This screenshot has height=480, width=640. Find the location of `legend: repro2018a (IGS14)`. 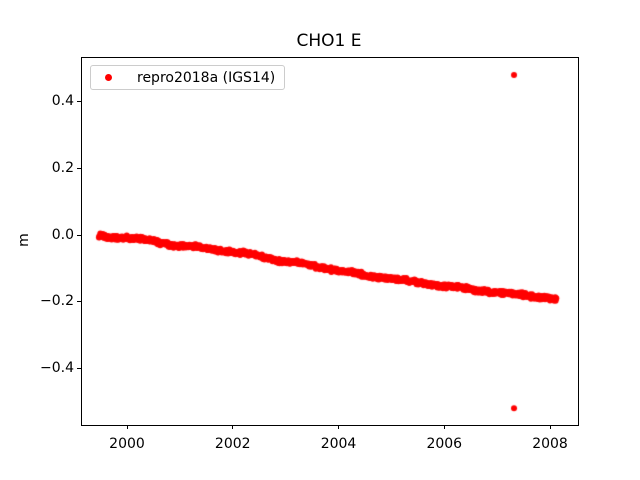

legend: repro2018a (IGS14) is located at coordinates (187, 77).